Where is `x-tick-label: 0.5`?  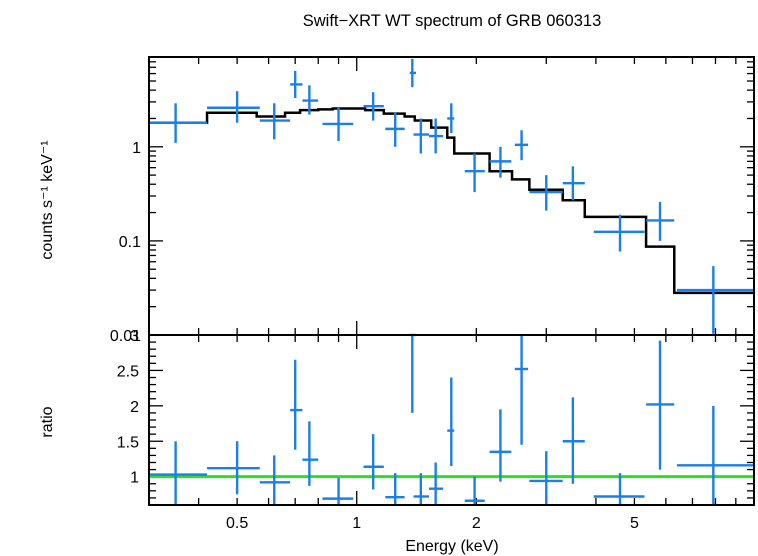 x-tick-label: 0.5 is located at coordinates (237, 523).